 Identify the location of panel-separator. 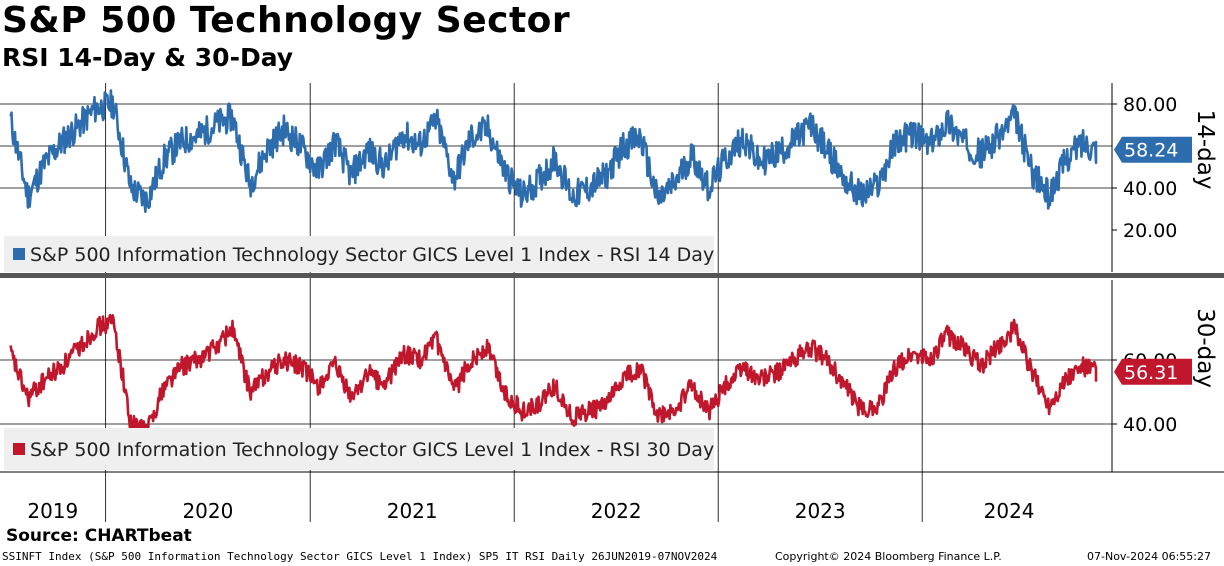
(612, 275).